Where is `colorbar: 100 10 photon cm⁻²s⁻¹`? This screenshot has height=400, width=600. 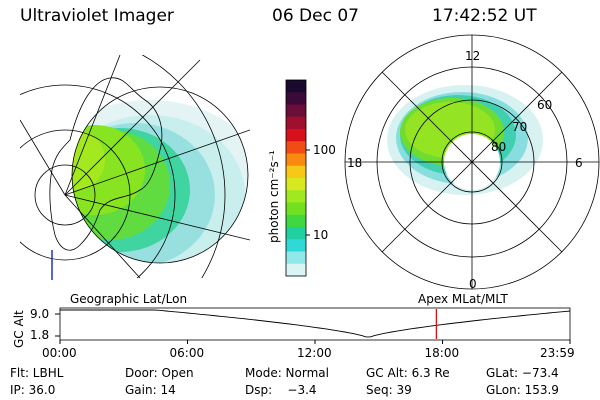
colorbar: 100 10 photon cm⁻²s⁻¹ is located at coordinates (301, 178).